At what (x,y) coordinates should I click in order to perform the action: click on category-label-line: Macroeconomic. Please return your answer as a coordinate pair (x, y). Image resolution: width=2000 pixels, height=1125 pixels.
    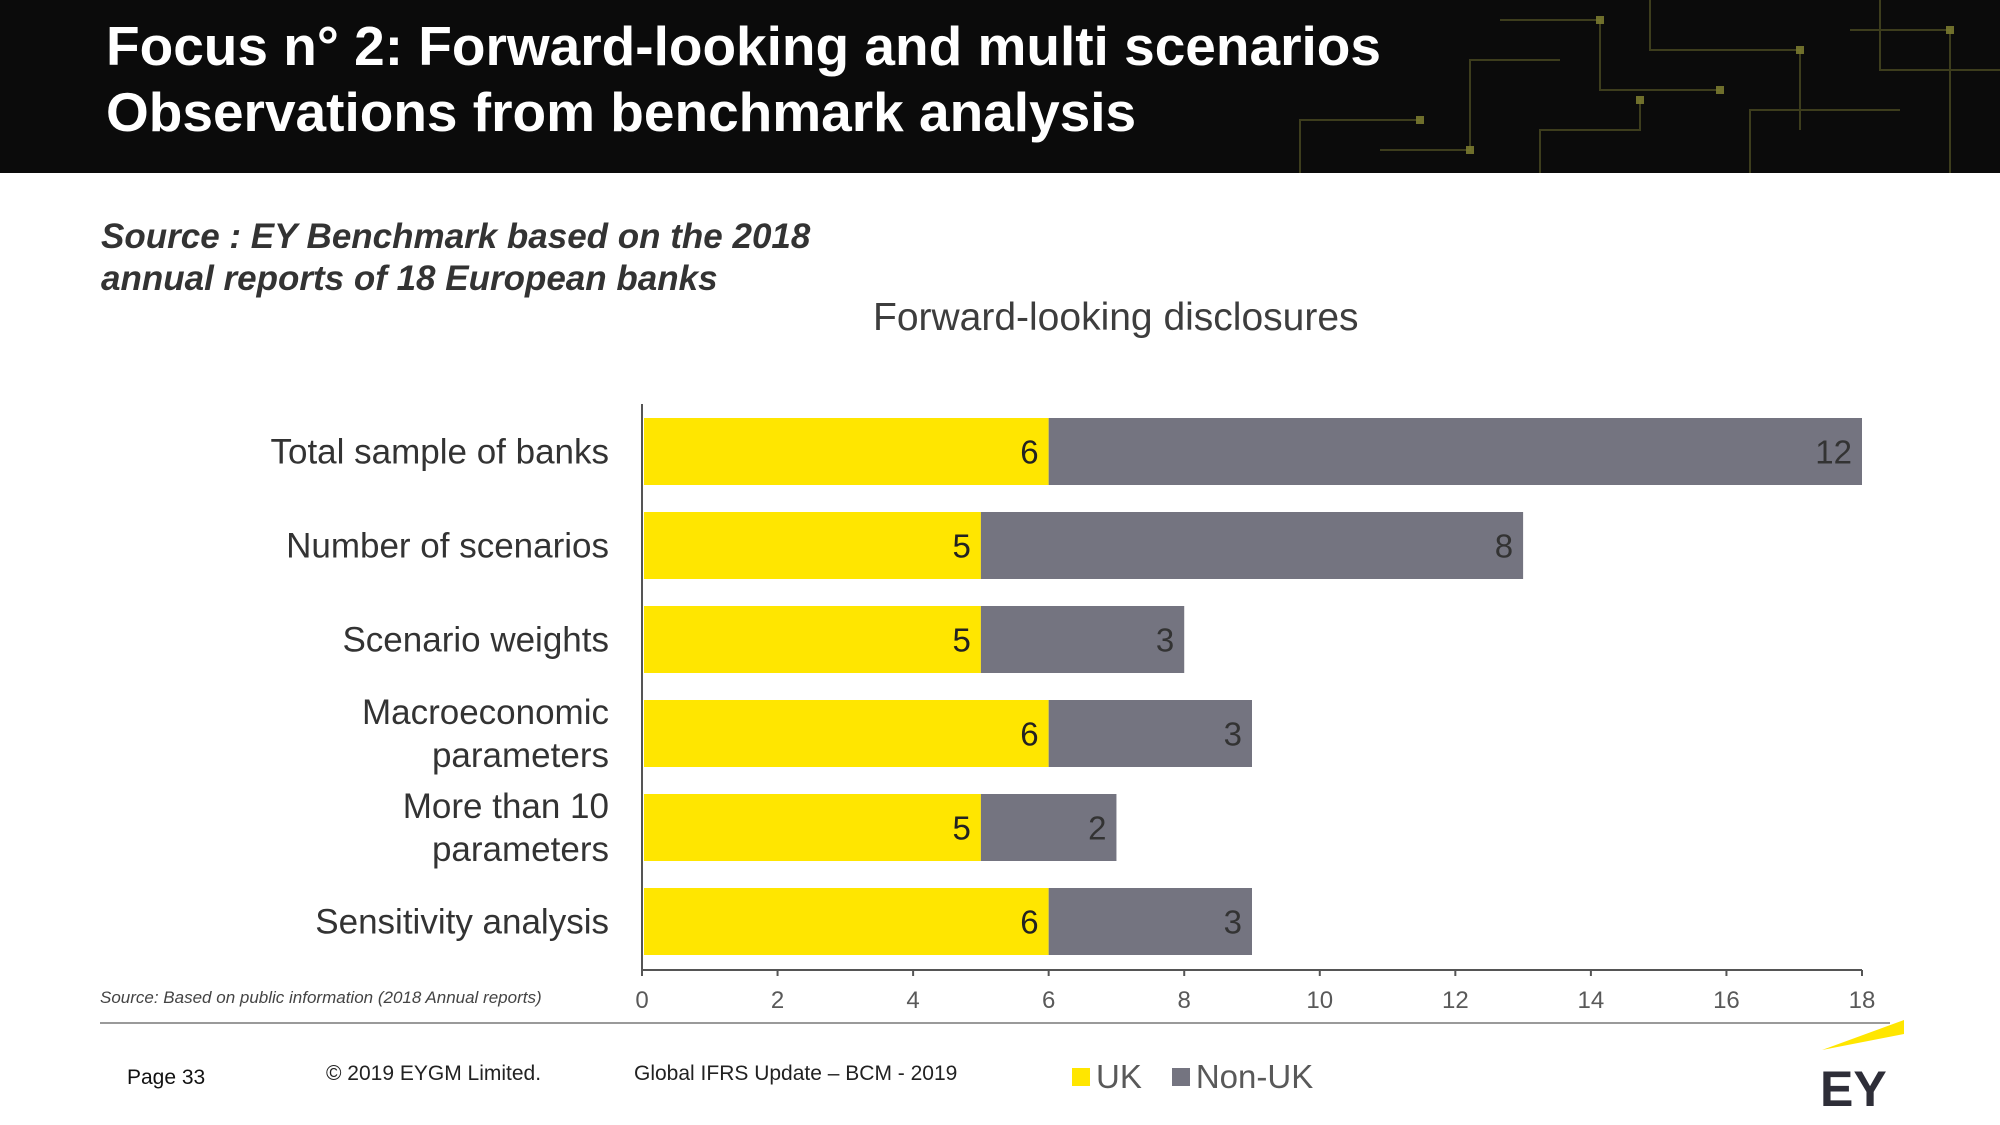
    Looking at the image, I should click on (485, 712).